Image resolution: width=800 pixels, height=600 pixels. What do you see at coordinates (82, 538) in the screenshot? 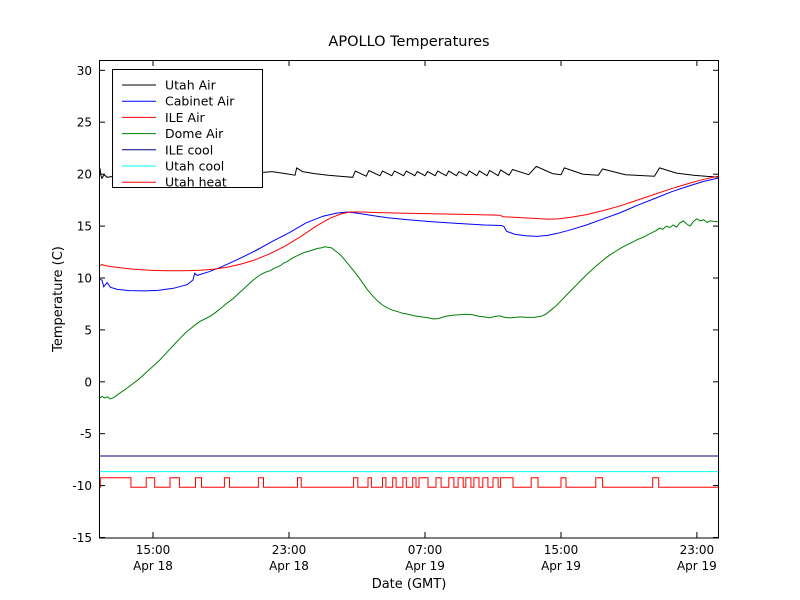
I see `y-tick-label: -15` at bounding box center [82, 538].